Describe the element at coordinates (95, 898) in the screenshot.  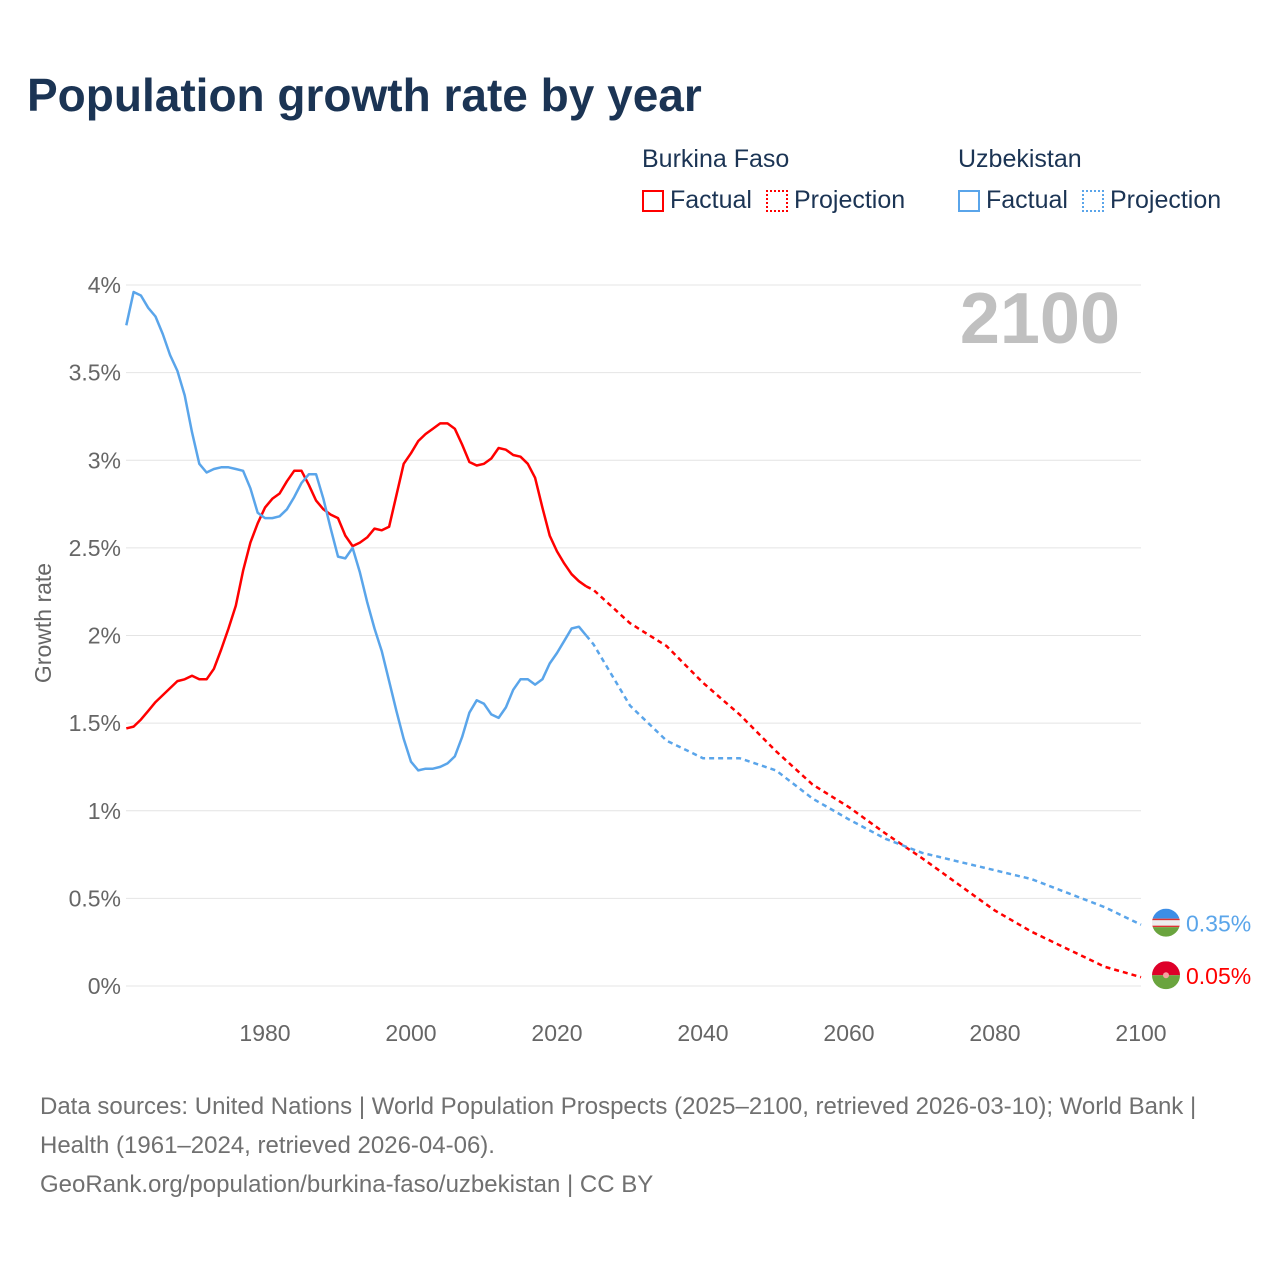
I see `y-tick-label: 0.5%` at that location.